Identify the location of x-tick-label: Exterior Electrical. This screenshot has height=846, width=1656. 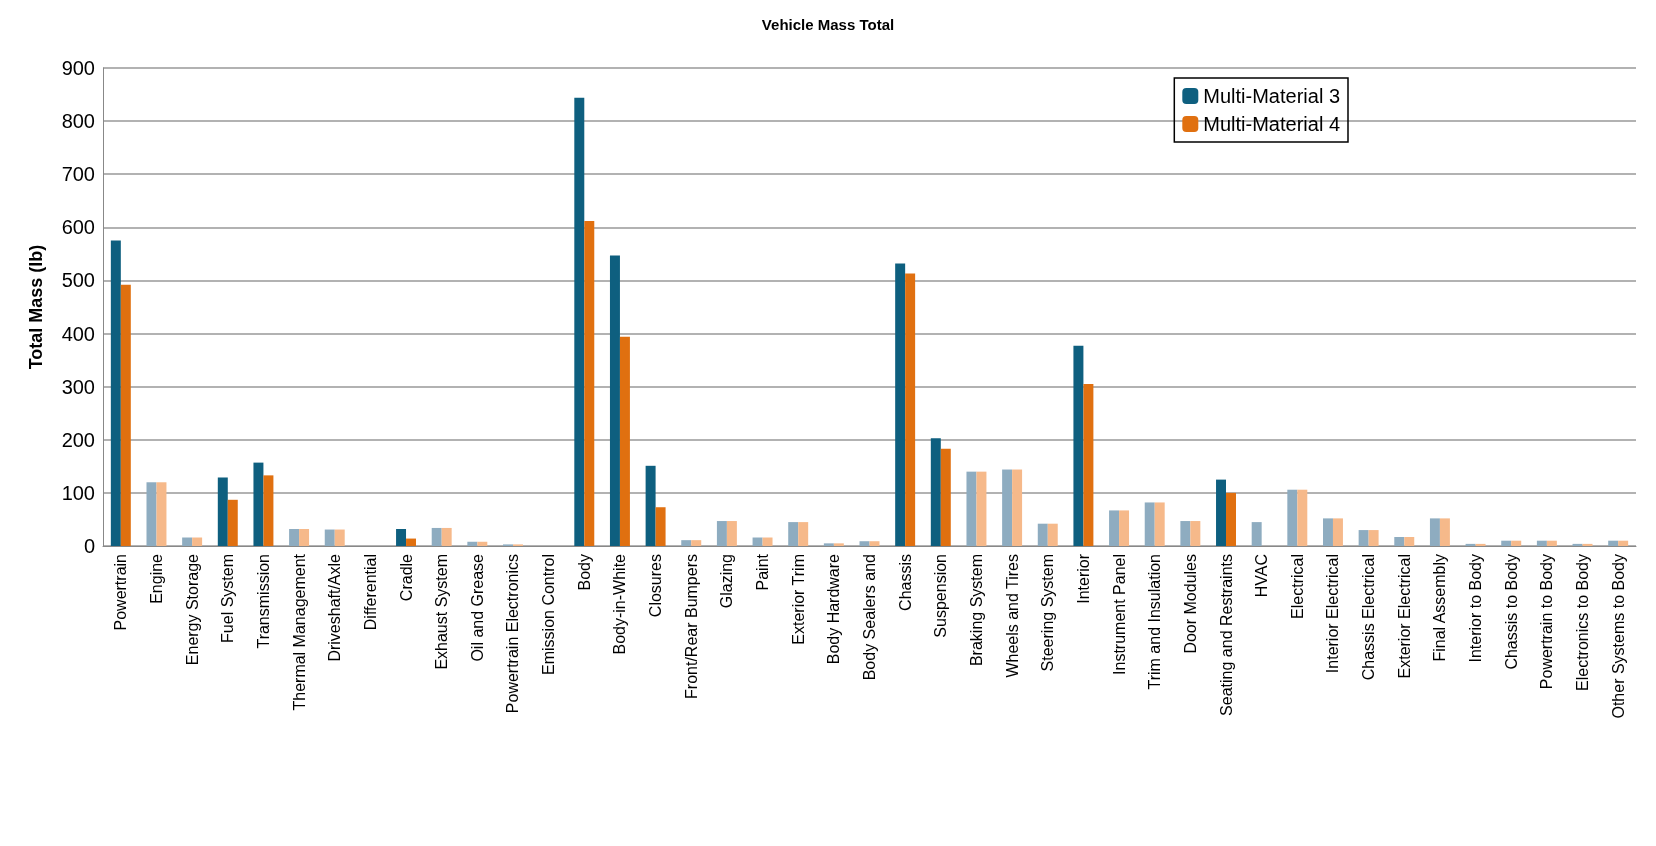
(1404, 616).